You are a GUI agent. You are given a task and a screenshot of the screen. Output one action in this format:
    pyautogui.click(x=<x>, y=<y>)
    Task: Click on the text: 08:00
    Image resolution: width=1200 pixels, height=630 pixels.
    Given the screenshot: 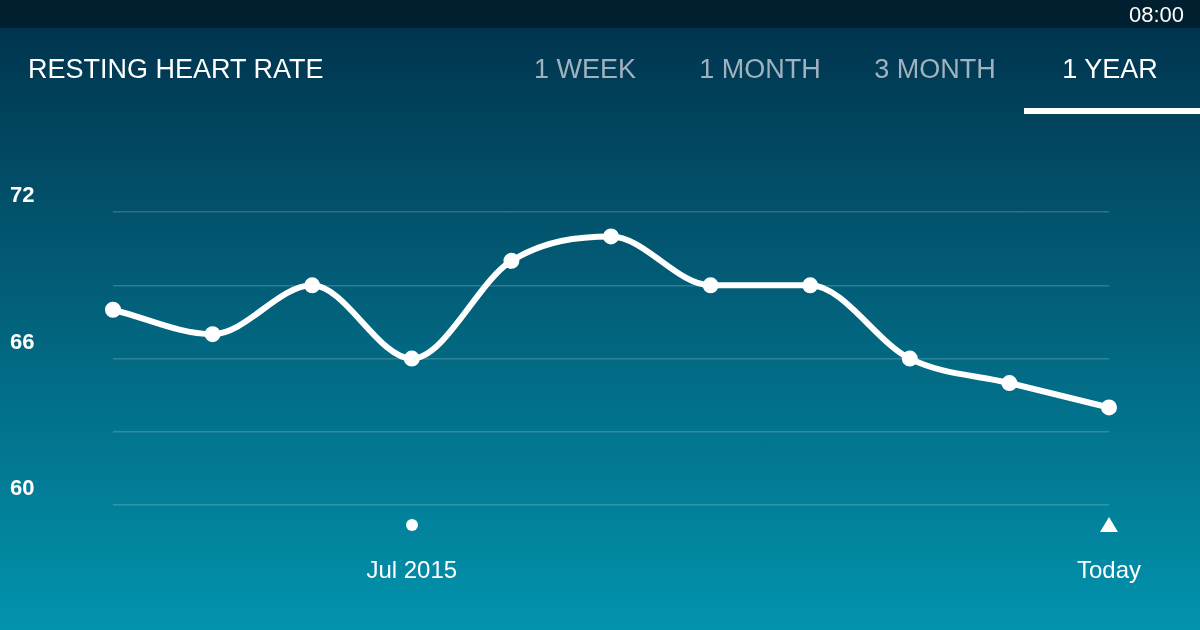 What is the action you would take?
    pyautogui.click(x=1156, y=15)
    